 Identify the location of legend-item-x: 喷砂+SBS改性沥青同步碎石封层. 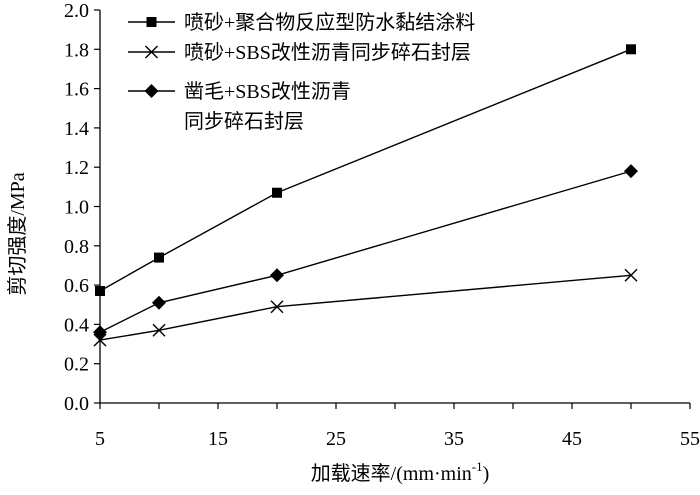
(299, 52).